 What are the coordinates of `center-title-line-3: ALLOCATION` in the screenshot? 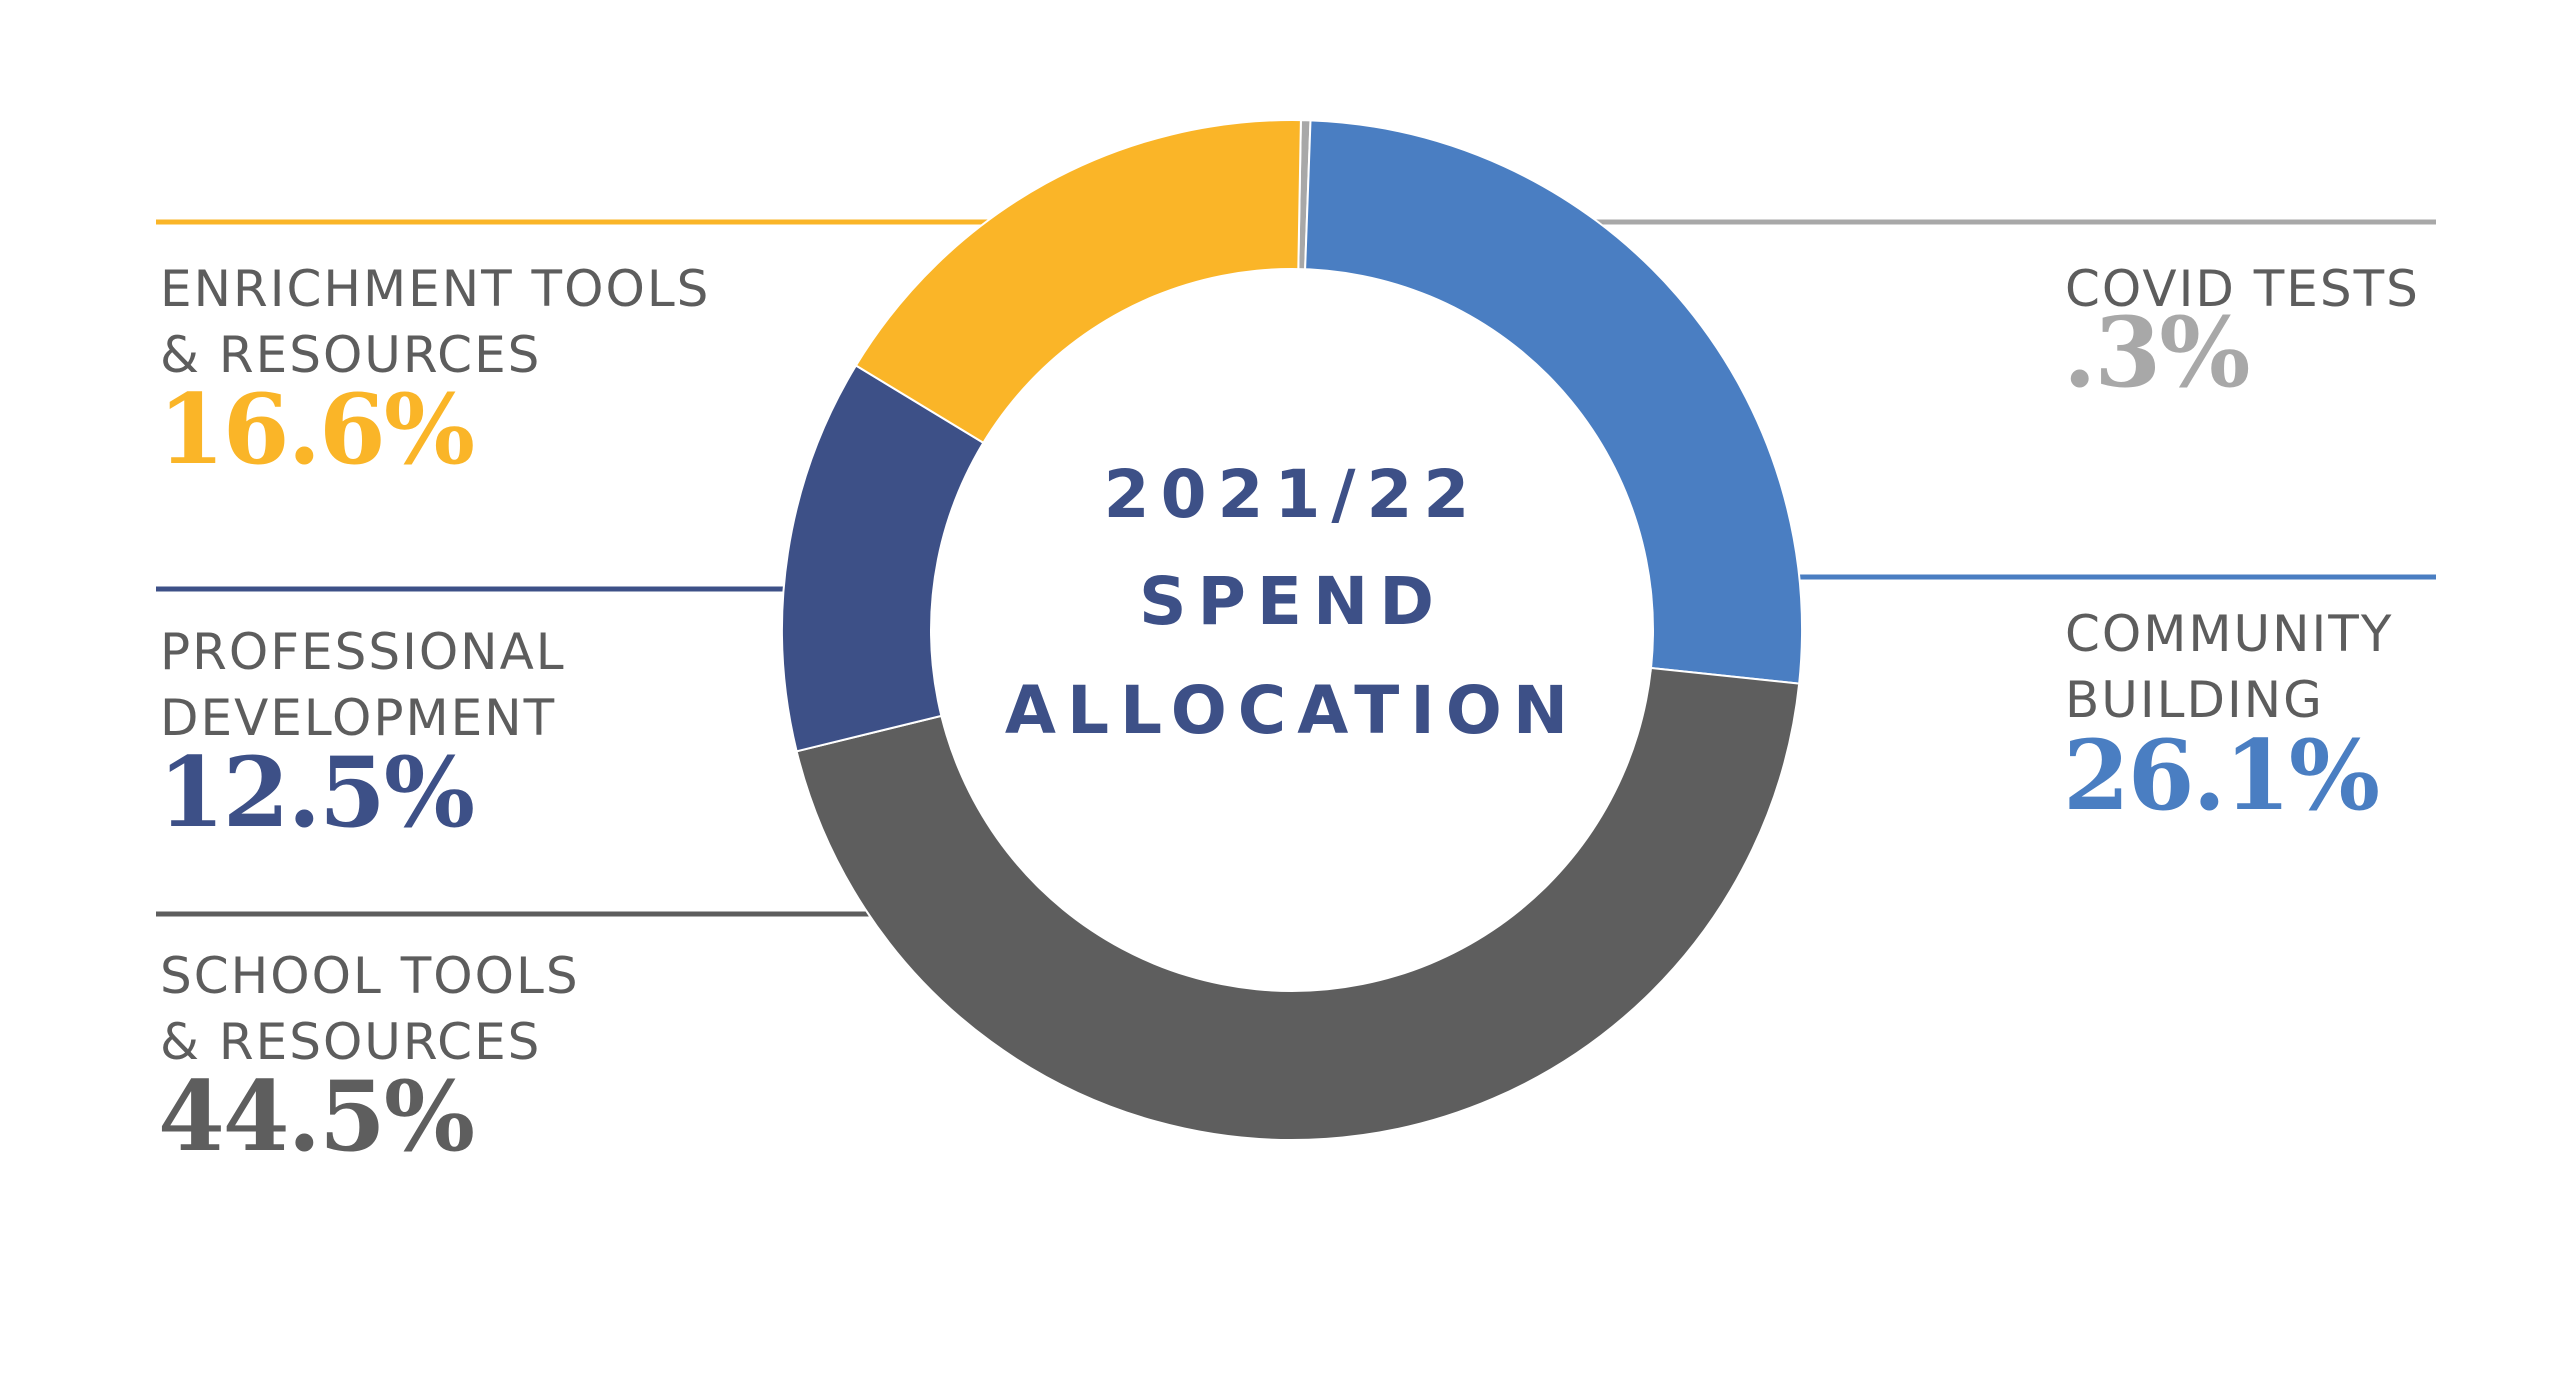 It's located at (1292, 710).